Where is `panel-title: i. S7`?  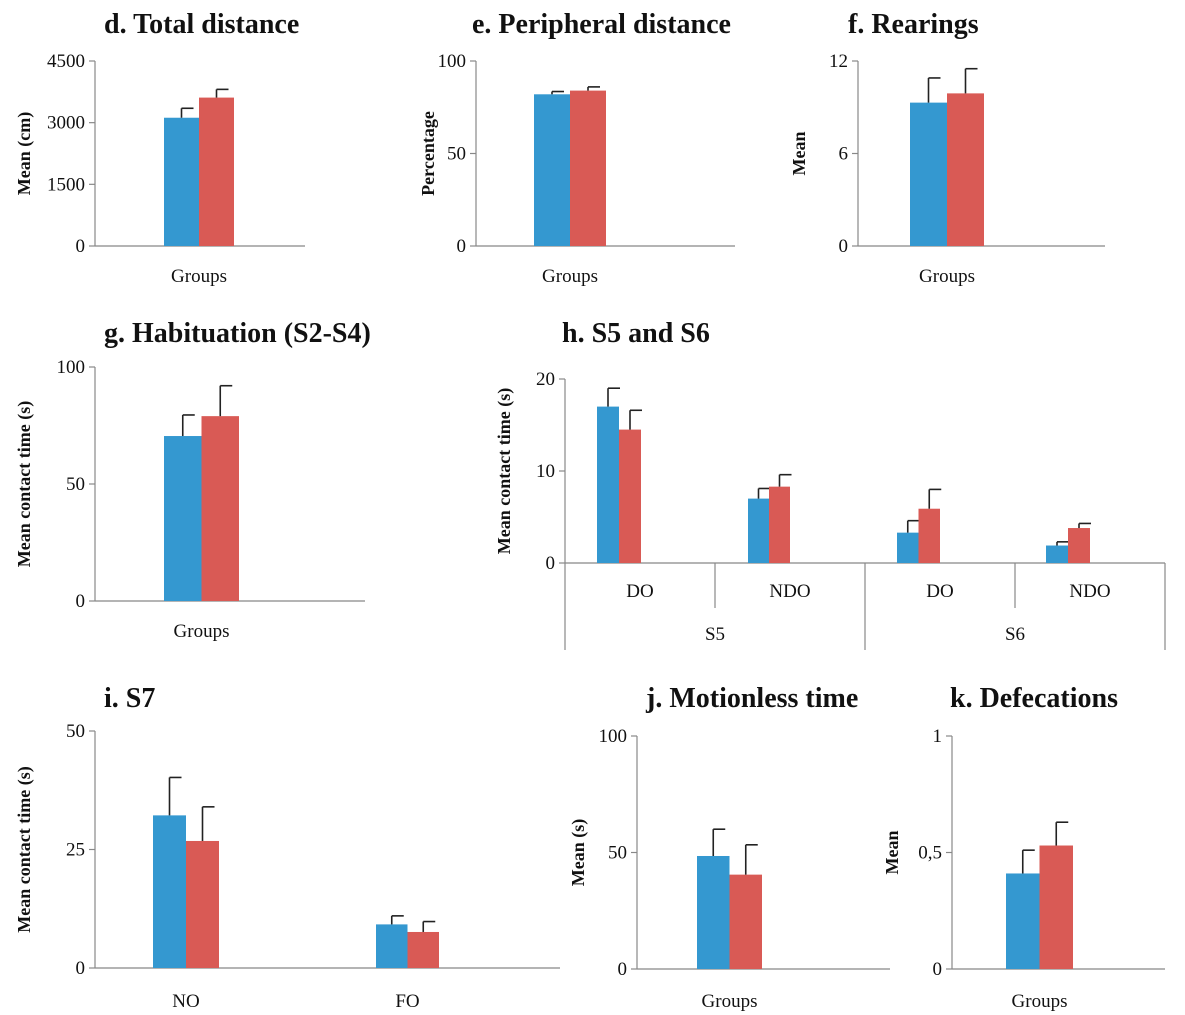 panel-title: i. S7 is located at coordinates (129, 698).